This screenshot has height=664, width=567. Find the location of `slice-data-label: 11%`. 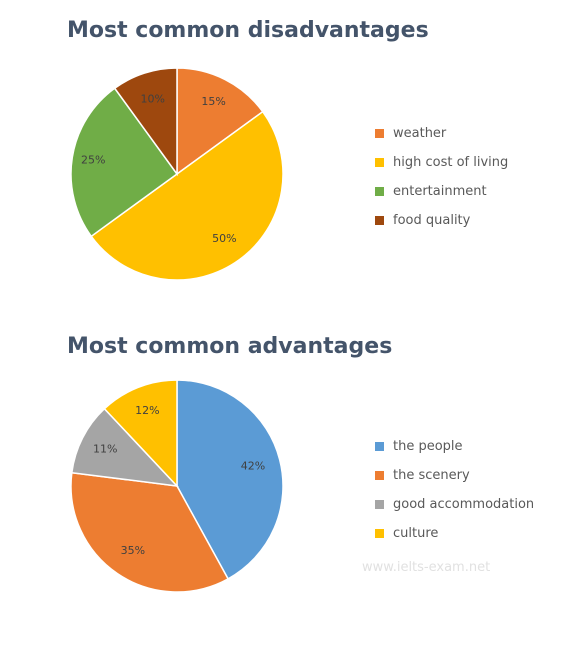

slice-data-label: 11% is located at coordinates (105, 448).